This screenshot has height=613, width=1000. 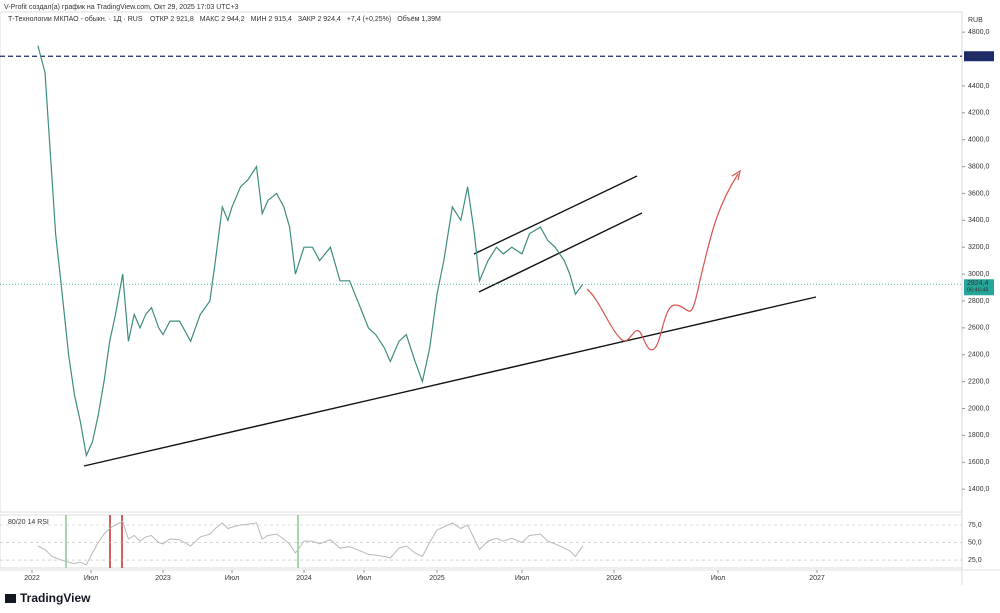 I want to click on symbol-title: Т-Технологии МКПАО - обыкн. · 1Д · RUS, so click(x=75, y=19).